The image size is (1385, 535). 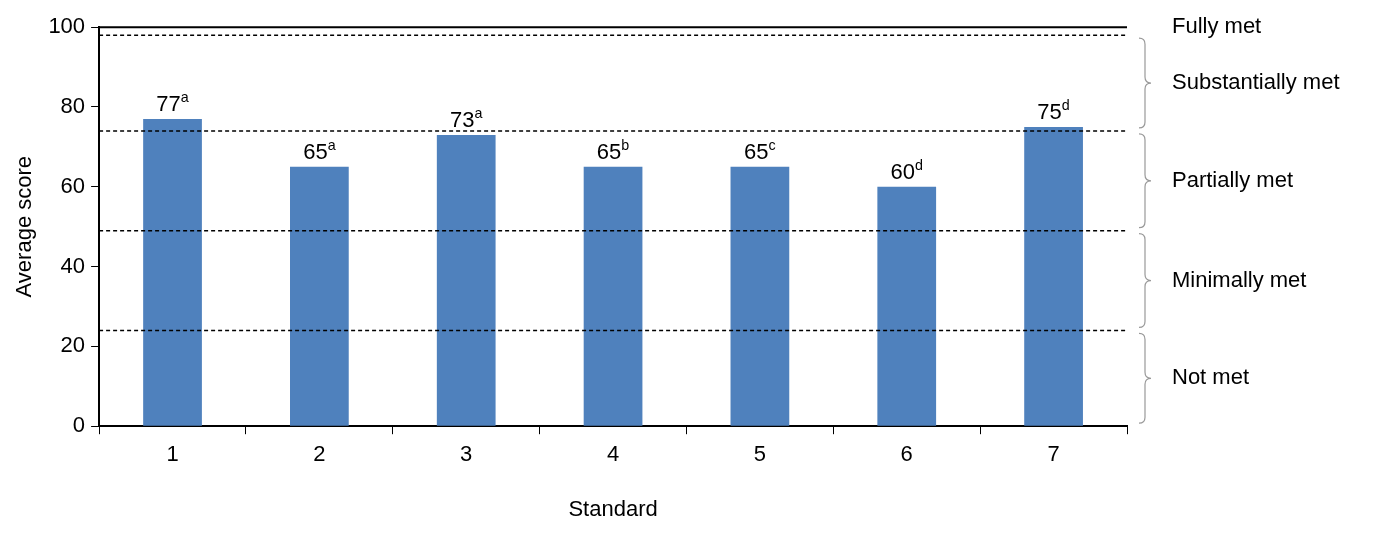 I want to click on y-tick-label: 40, so click(x=73, y=265).